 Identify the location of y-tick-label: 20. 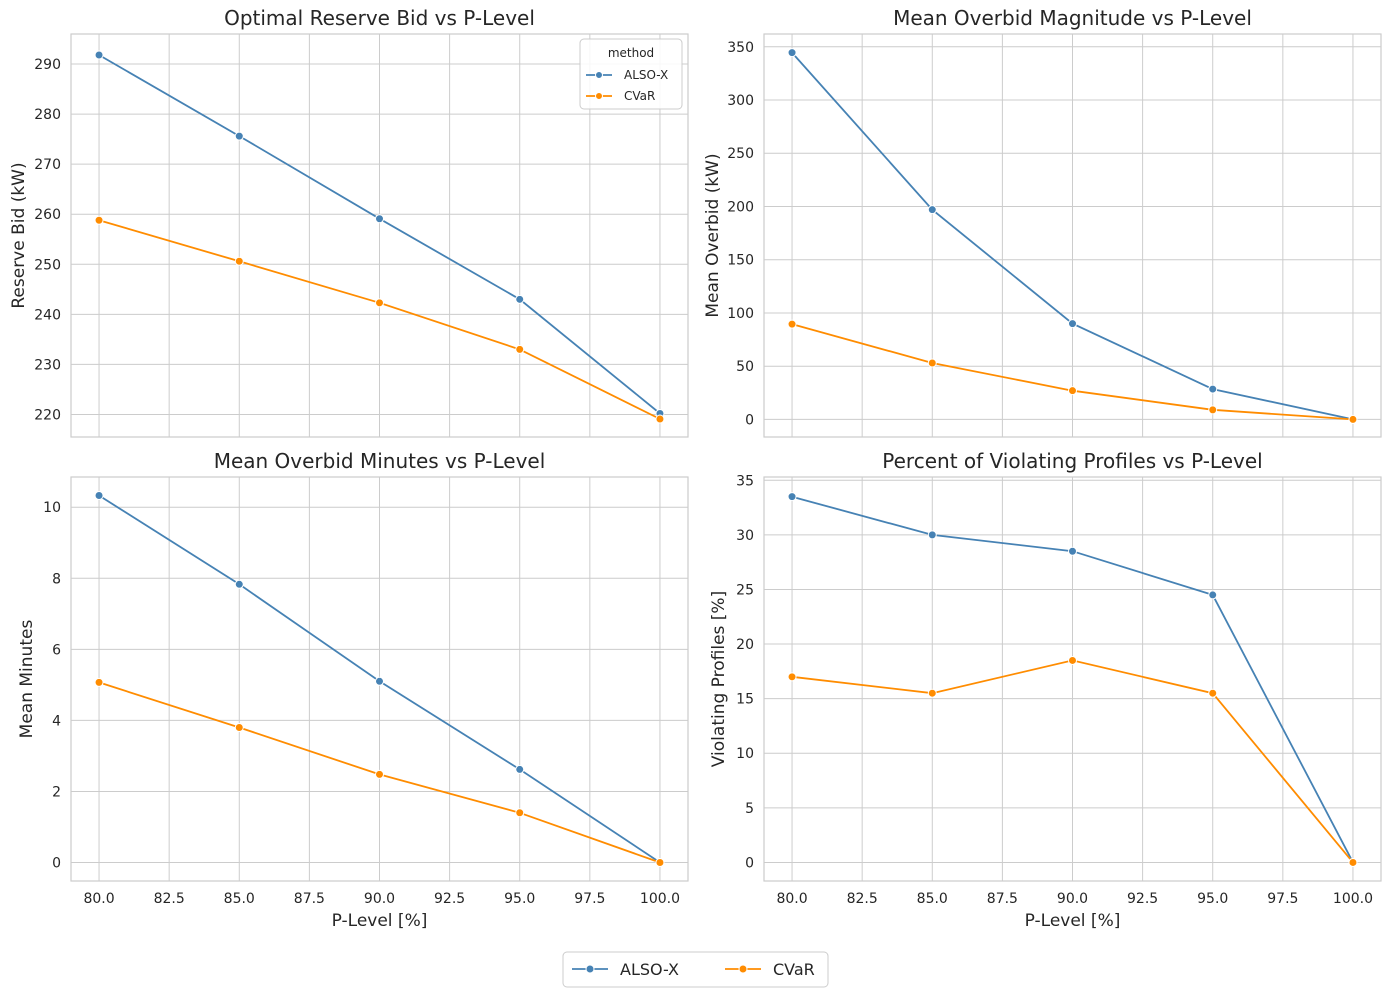
(745, 645).